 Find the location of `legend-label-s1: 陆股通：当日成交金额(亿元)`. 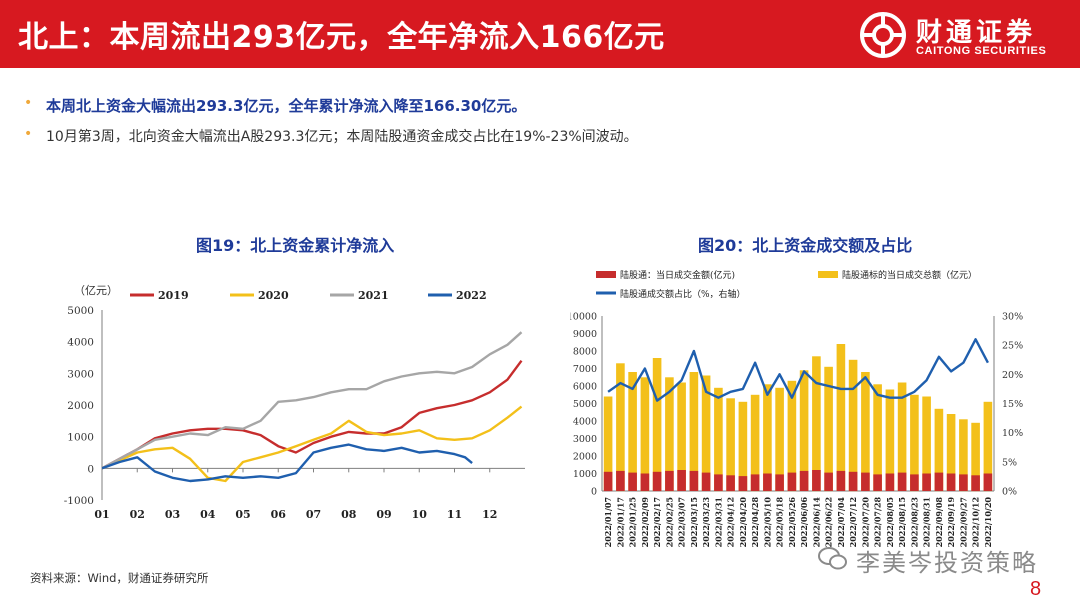

legend-label-s1: 陆股通：当日成交金额(亿元) is located at coordinates (677, 275).